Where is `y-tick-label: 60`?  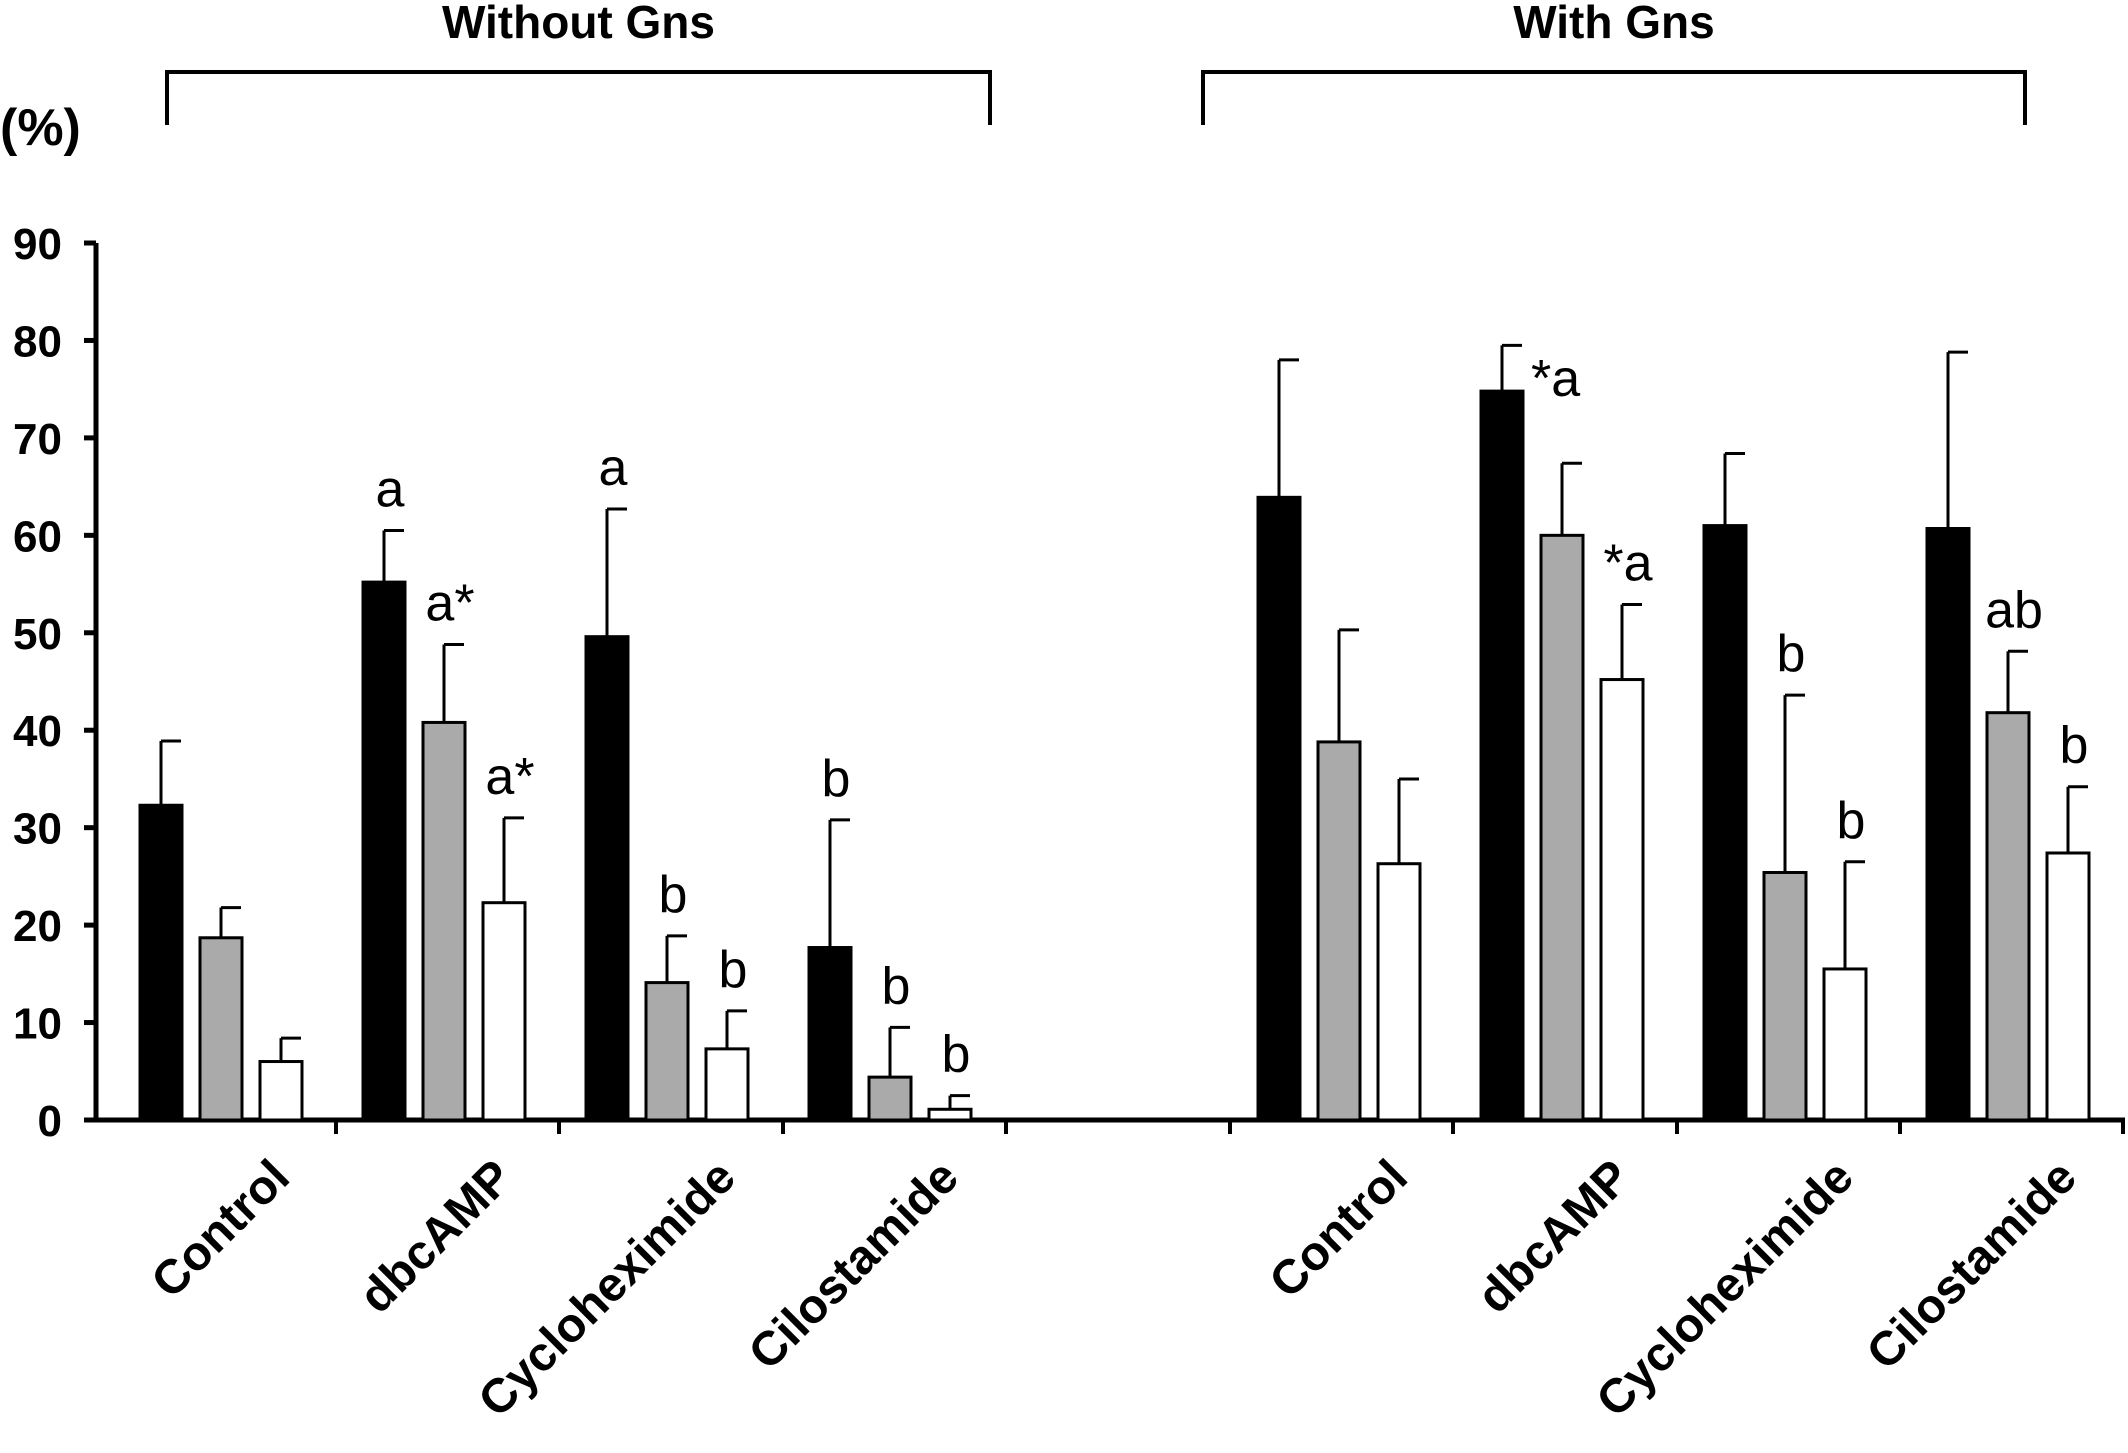
y-tick-label: 60 is located at coordinates (37, 536).